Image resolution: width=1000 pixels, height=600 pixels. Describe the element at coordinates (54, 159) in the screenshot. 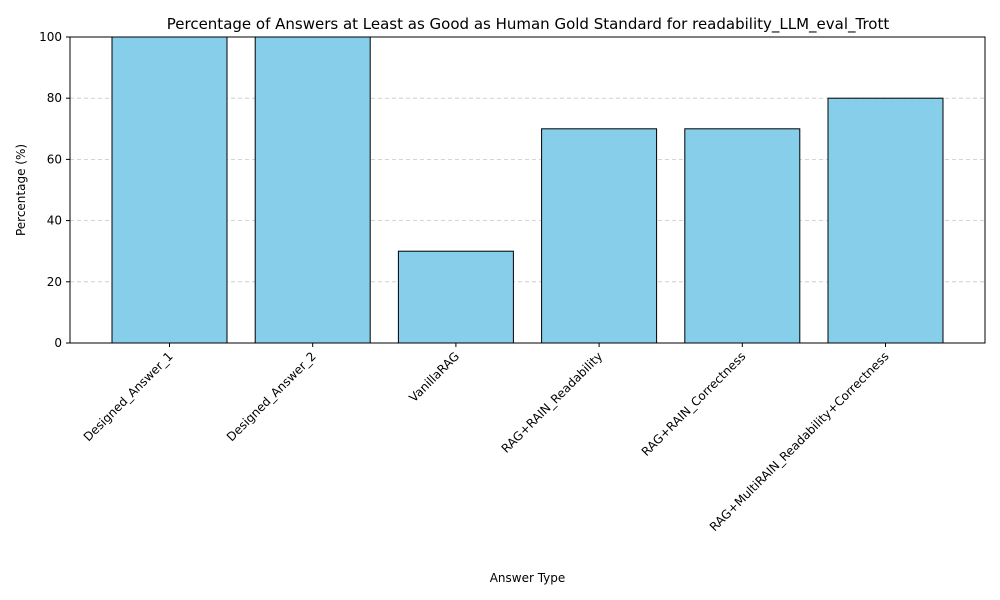

I see `y-tick-label: 60` at that location.